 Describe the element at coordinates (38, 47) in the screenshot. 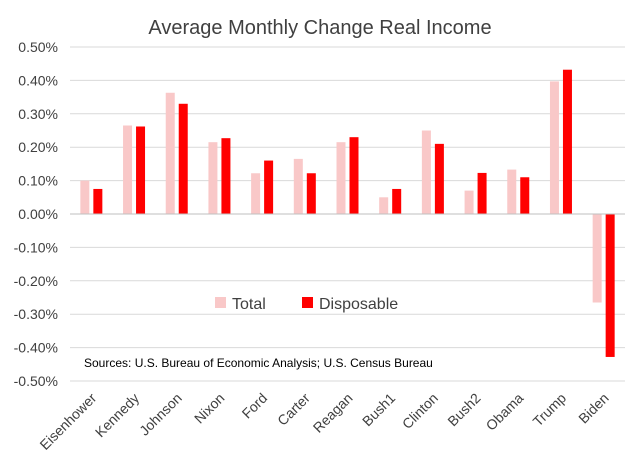

I see `y-tick-label: 0.50%` at that location.